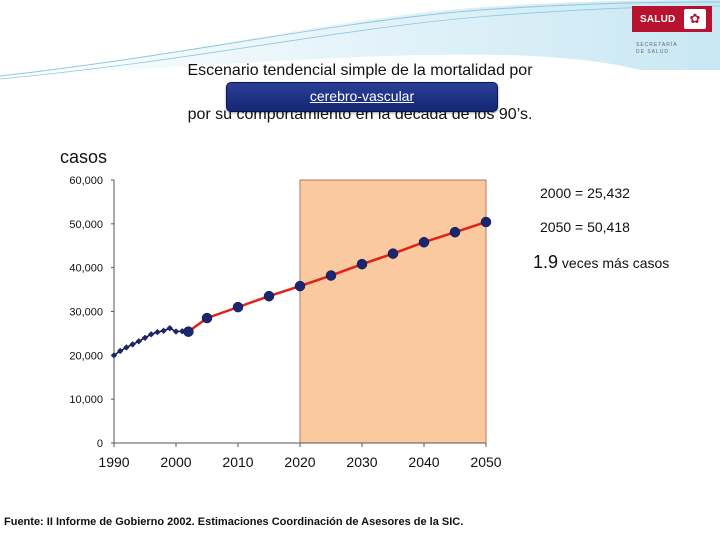 The image size is (720, 540). I want to click on y-tick-label: 20,000, so click(86, 356).